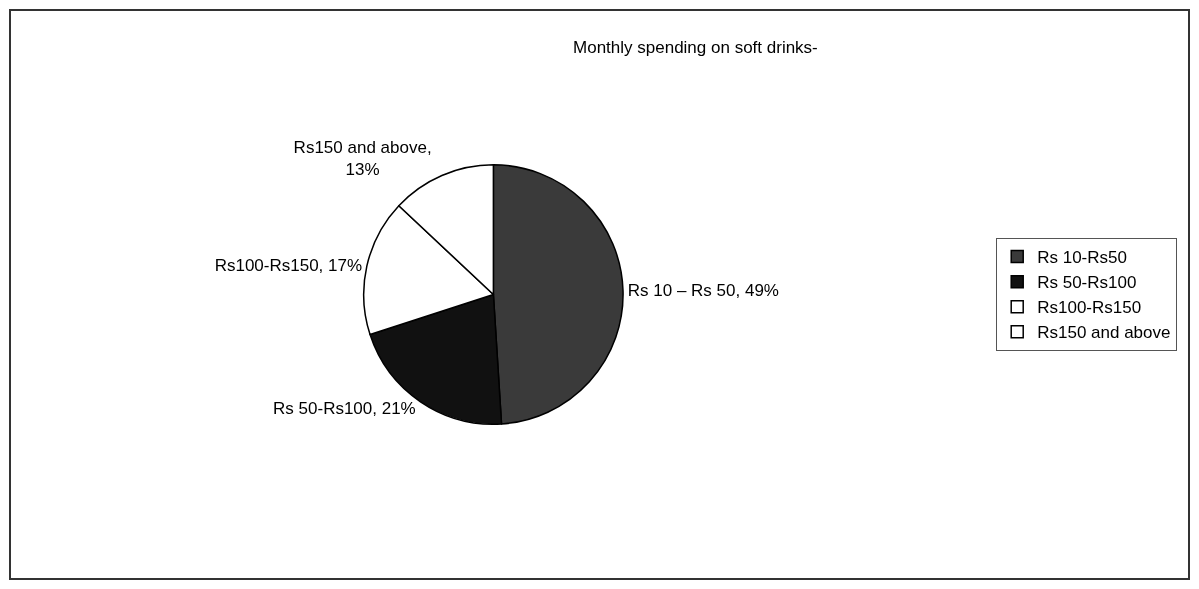  What do you see at coordinates (1089, 308) in the screenshot?
I see `legend-label: Rs100-Rs150` at bounding box center [1089, 308].